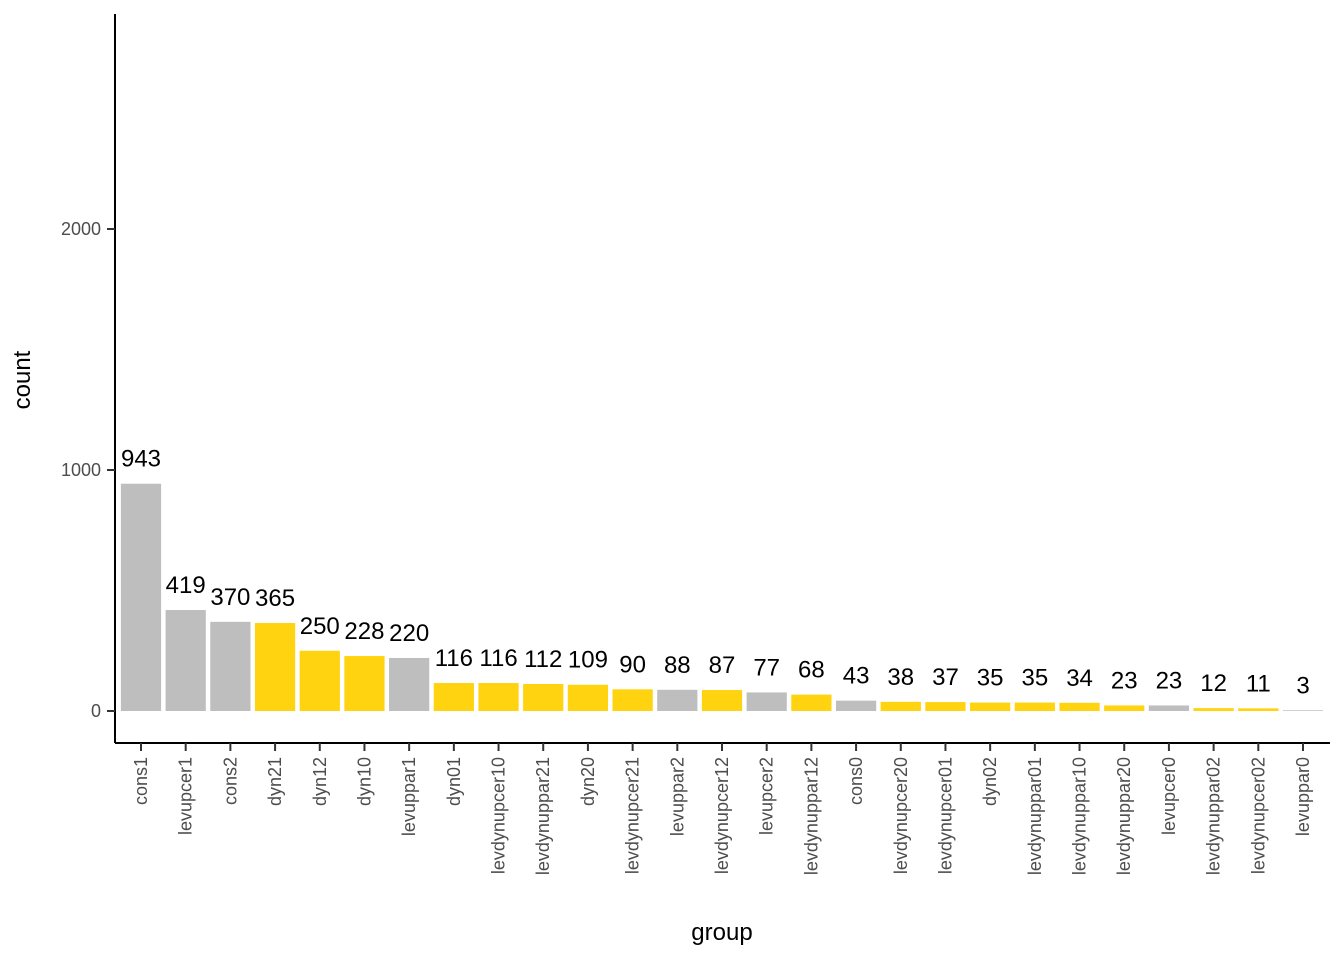 The width and height of the screenshot is (1344, 960). What do you see at coordinates (1302, 685) in the screenshot?
I see `data-label-levuppar0: 3` at bounding box center [1302, 685].